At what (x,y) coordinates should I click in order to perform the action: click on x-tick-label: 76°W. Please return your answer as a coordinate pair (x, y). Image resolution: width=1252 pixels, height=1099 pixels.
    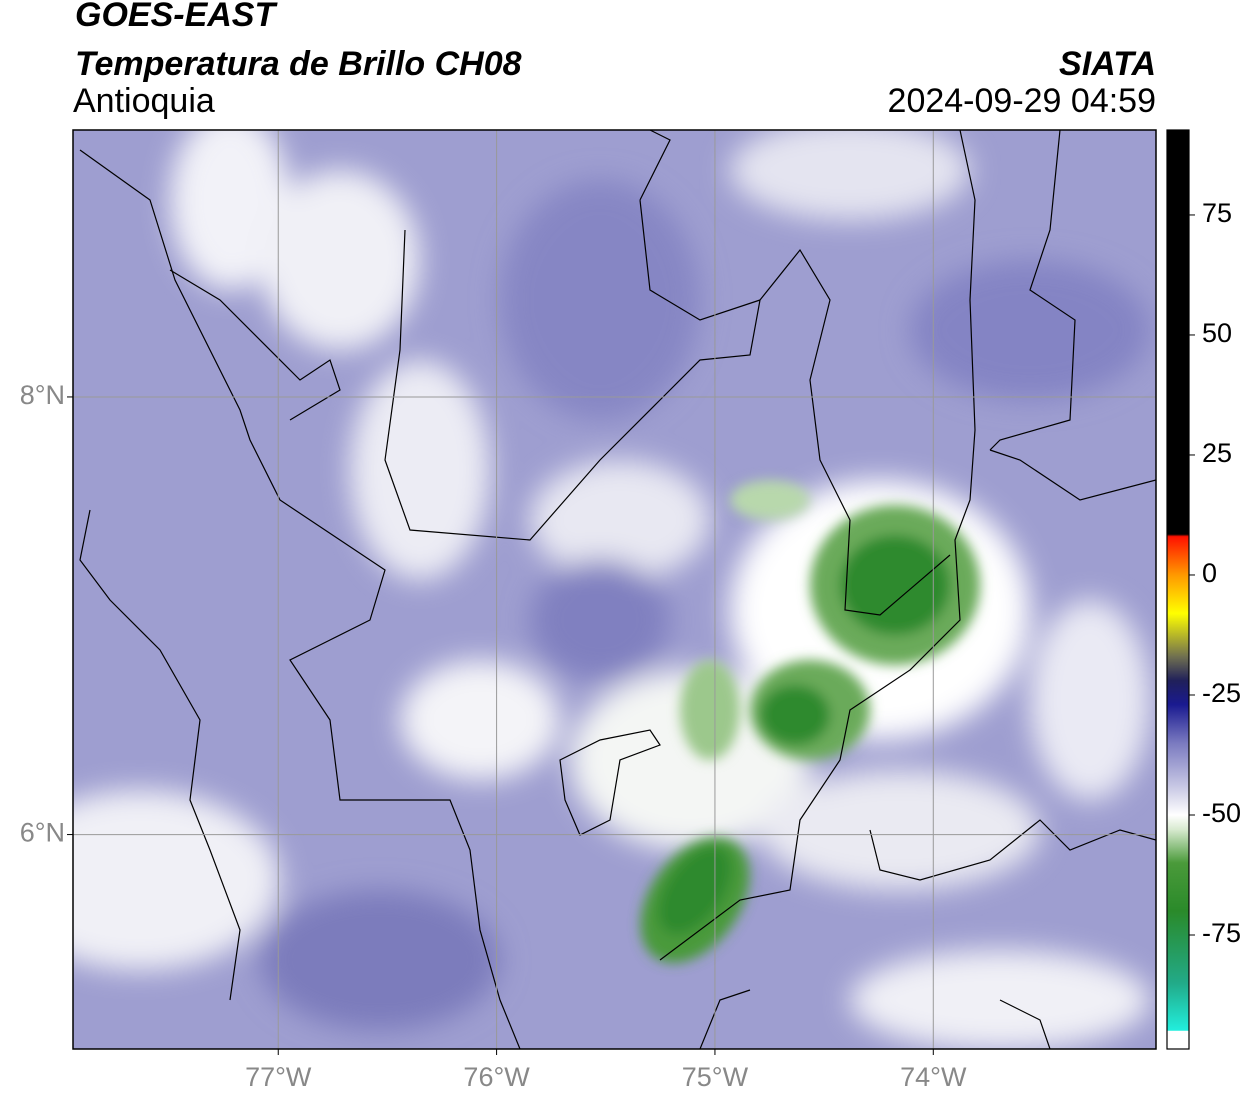
    Looking at the image, I should click on (496, 1077).